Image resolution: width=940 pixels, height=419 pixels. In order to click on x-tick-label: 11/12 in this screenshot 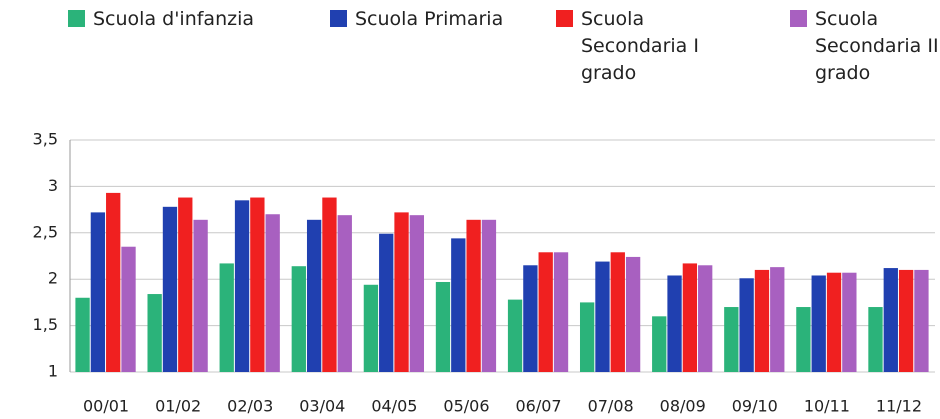, I will do `click(899, 406)`.